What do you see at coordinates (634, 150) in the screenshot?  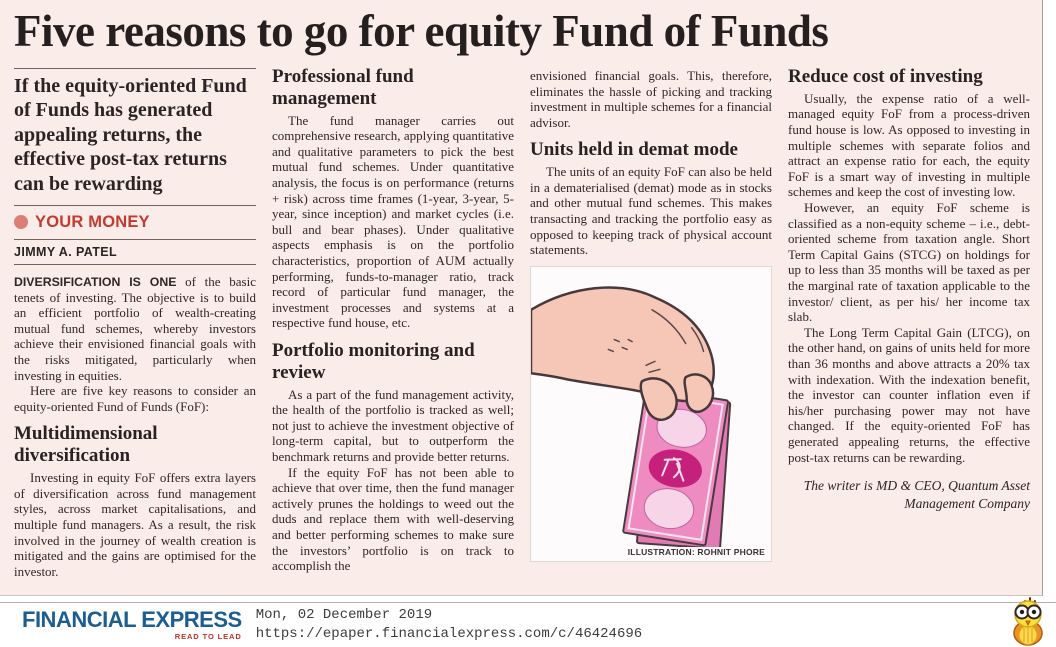 I see `section-heading: Units held in demat mode` at bounding box center [634, 150].